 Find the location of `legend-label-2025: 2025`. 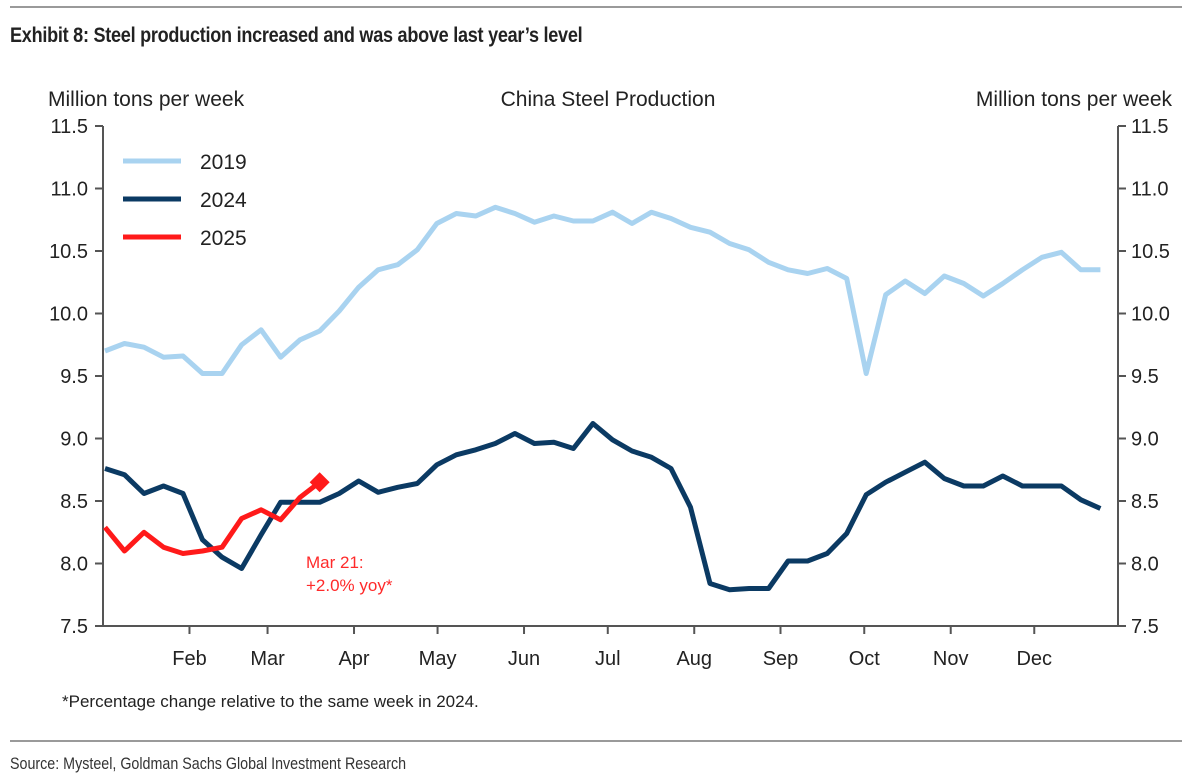

legend-label-2025: 2025 is located at coordinates (223, 238).